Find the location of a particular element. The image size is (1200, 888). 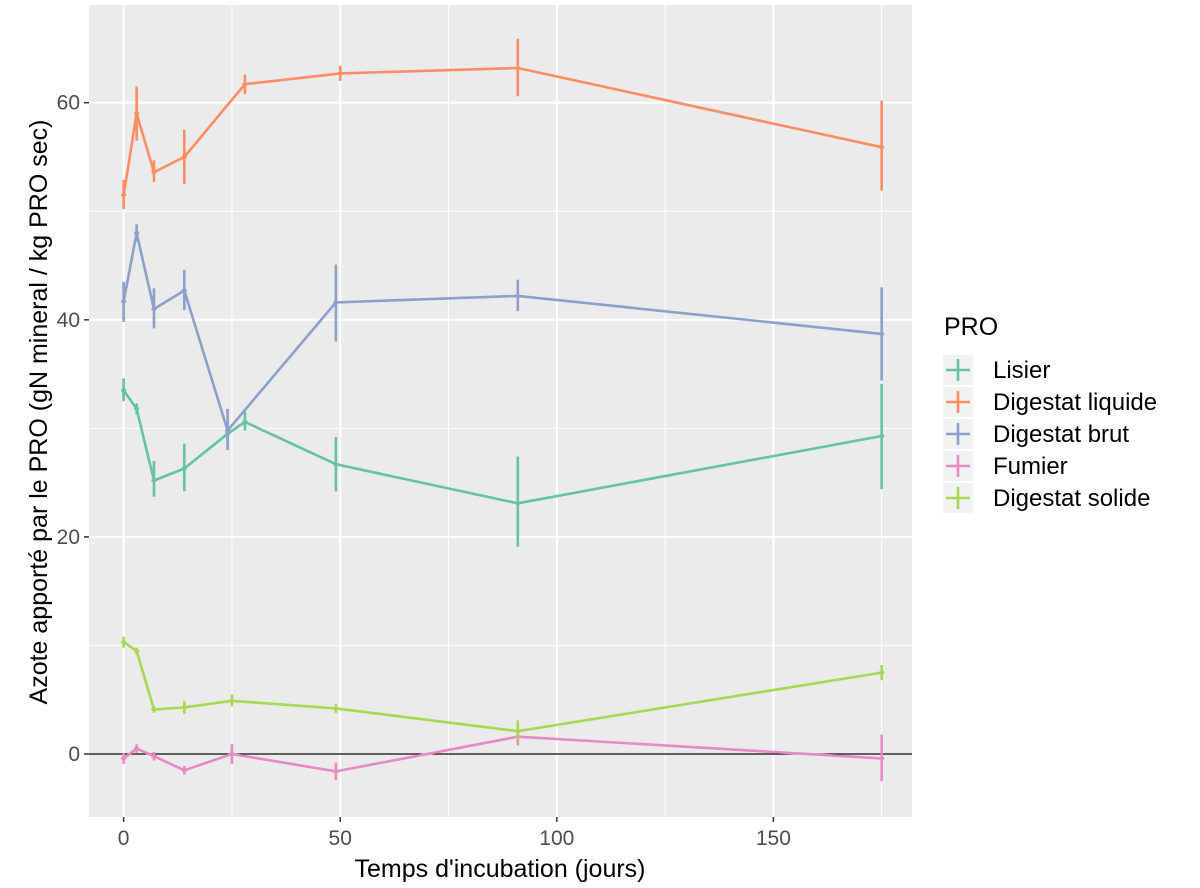

x-tick-label-3: 150 is located at coordinates (773, 838).